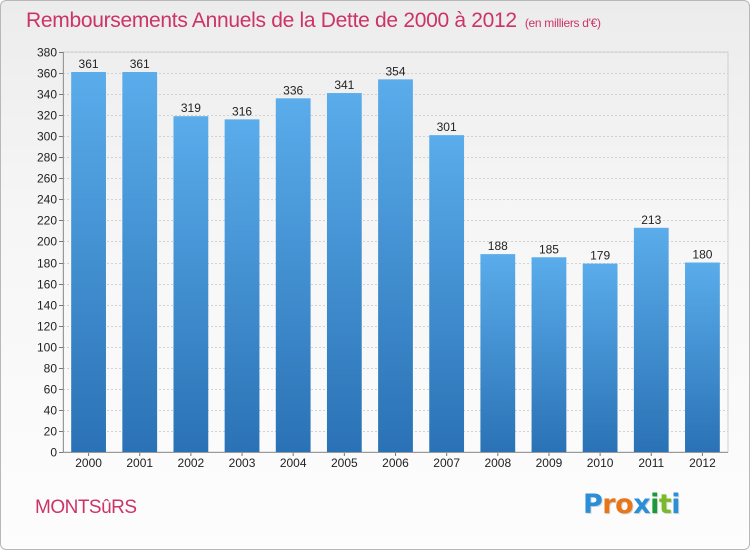  What do you see at coordinates (47, 221) in the screenshot?
I see `y-tick-label: 220` at bounding box center [47, 221].